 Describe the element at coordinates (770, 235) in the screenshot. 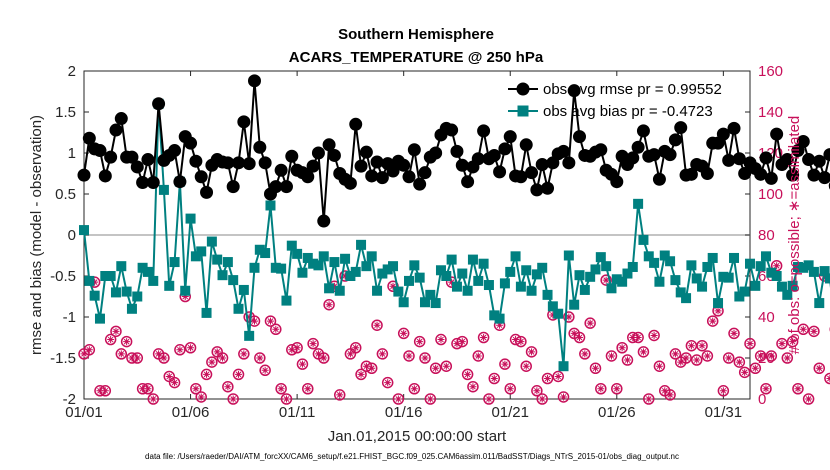

I see `y-tick-labels-right: 020406080100120140160` at that location.